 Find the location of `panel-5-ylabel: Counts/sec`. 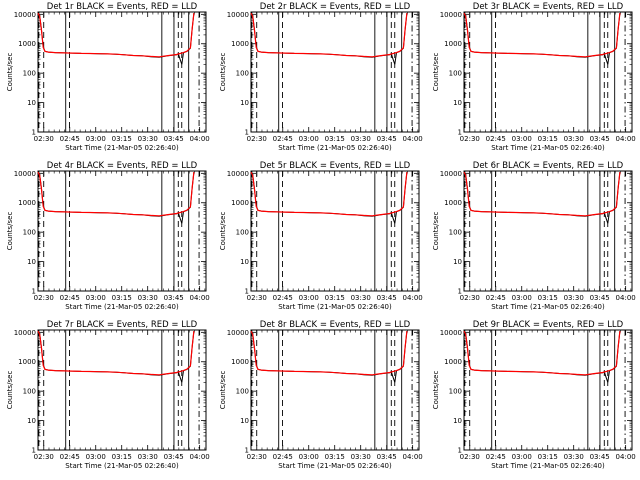

panel-5-ylabel: Counts/sec is located at coordinates (223, 231).